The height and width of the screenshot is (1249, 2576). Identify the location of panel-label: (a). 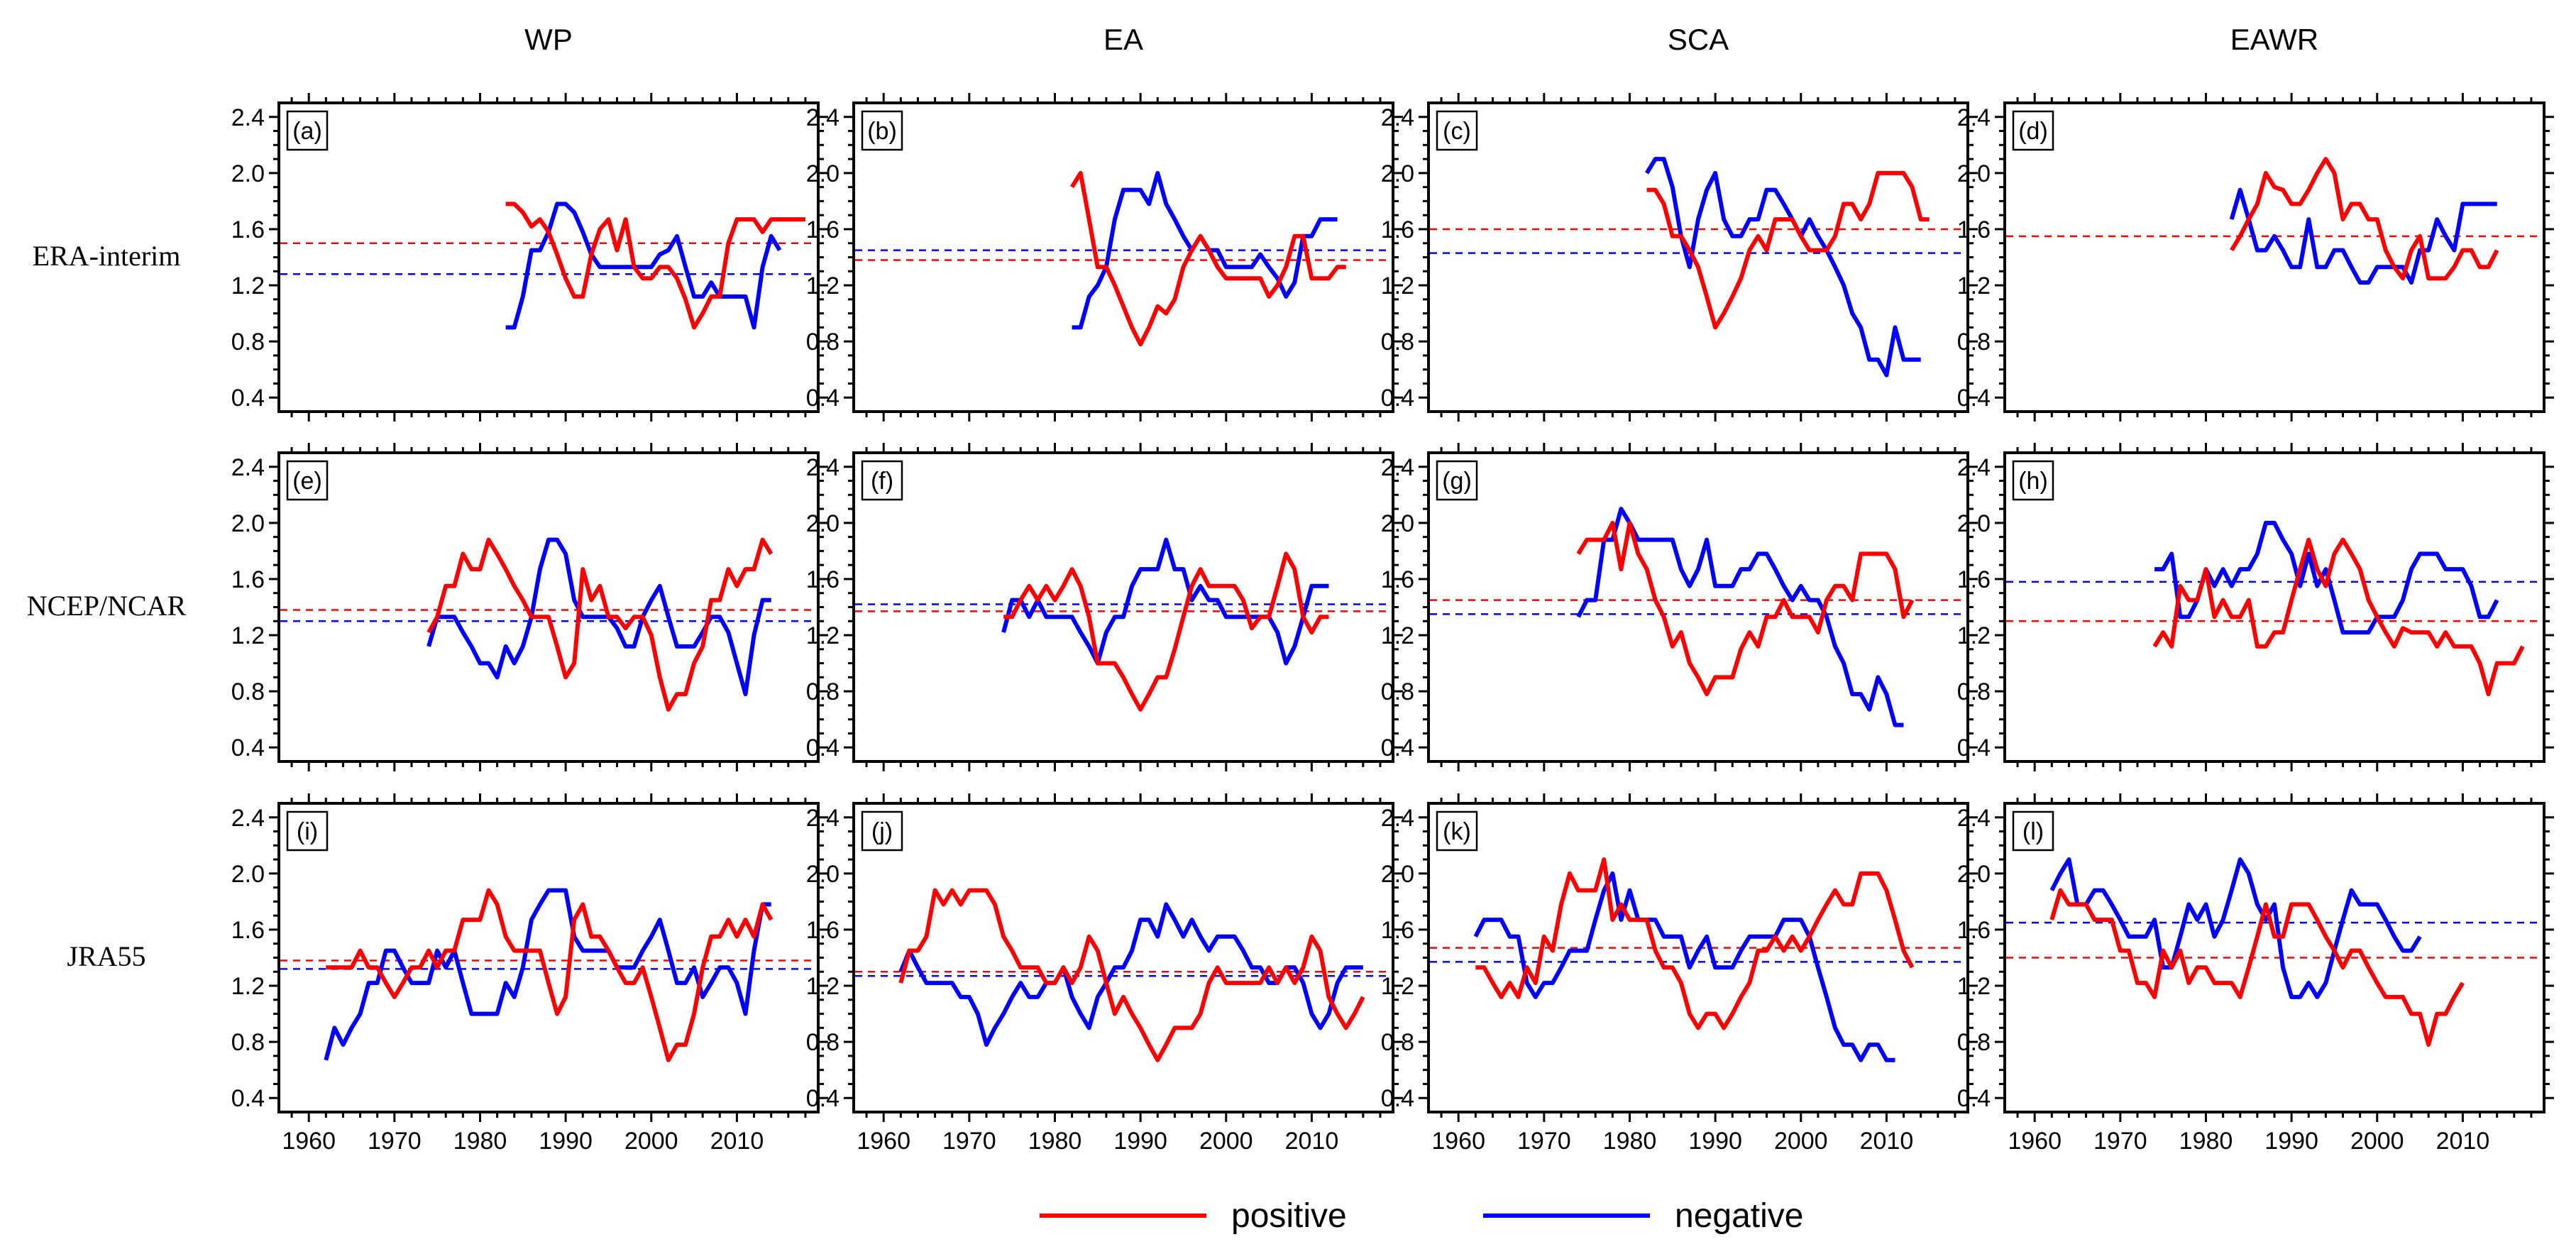
(307, 131).